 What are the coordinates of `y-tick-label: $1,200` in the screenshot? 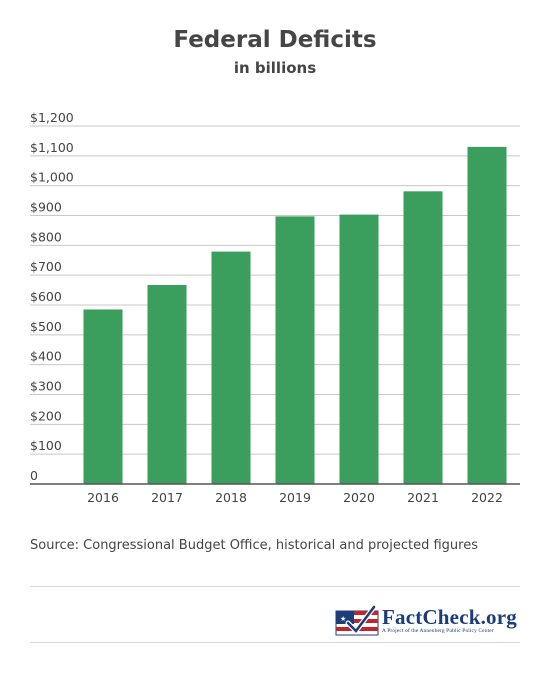 It's located at (52, 117).